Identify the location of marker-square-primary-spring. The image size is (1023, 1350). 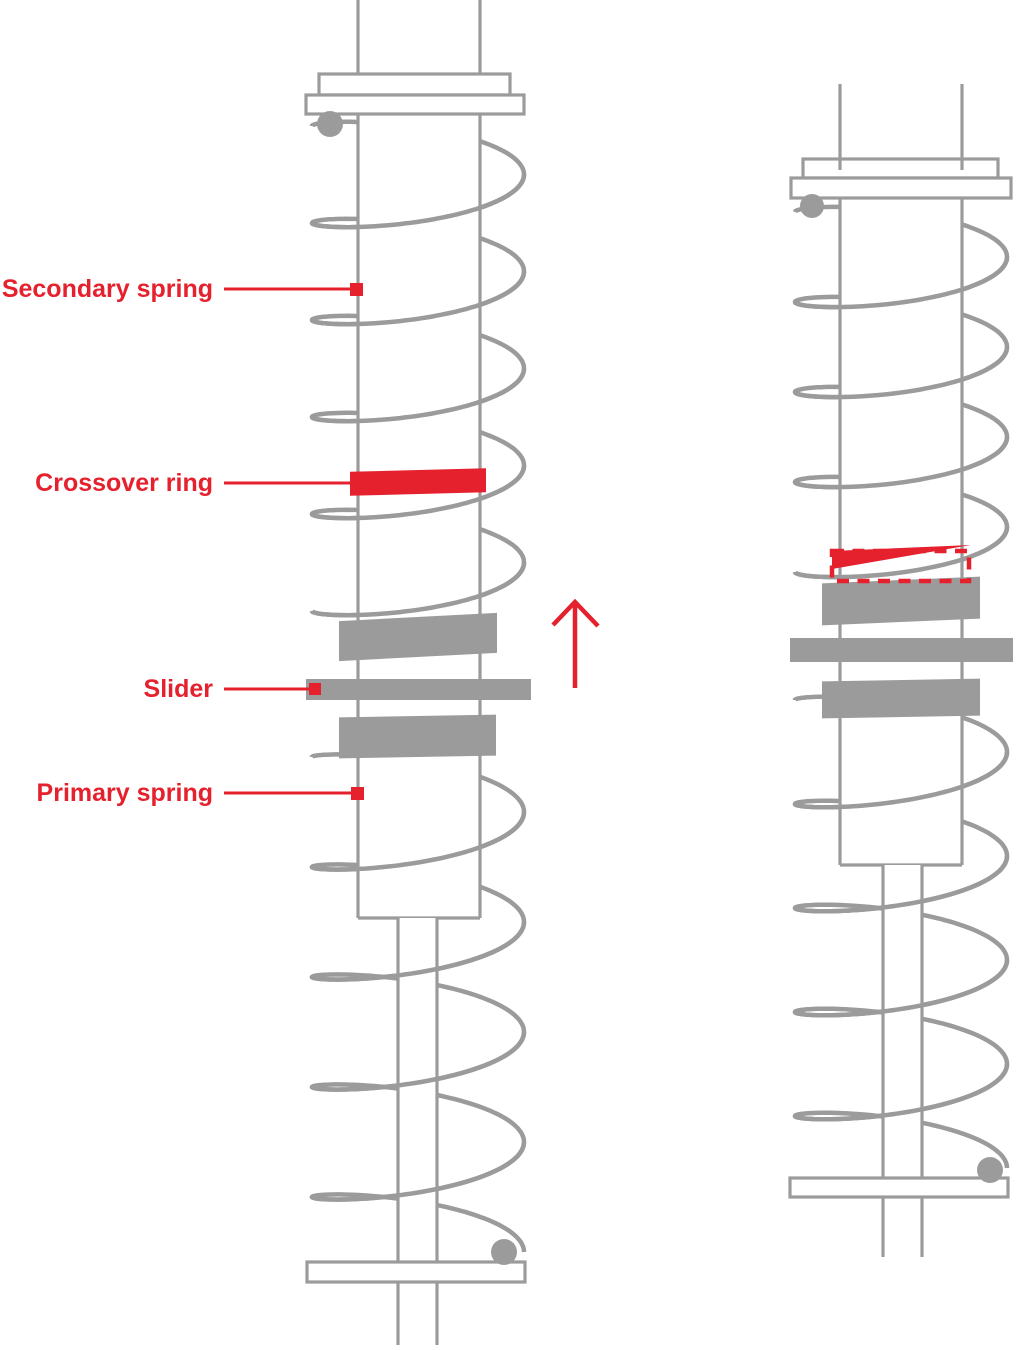
(357, 793).